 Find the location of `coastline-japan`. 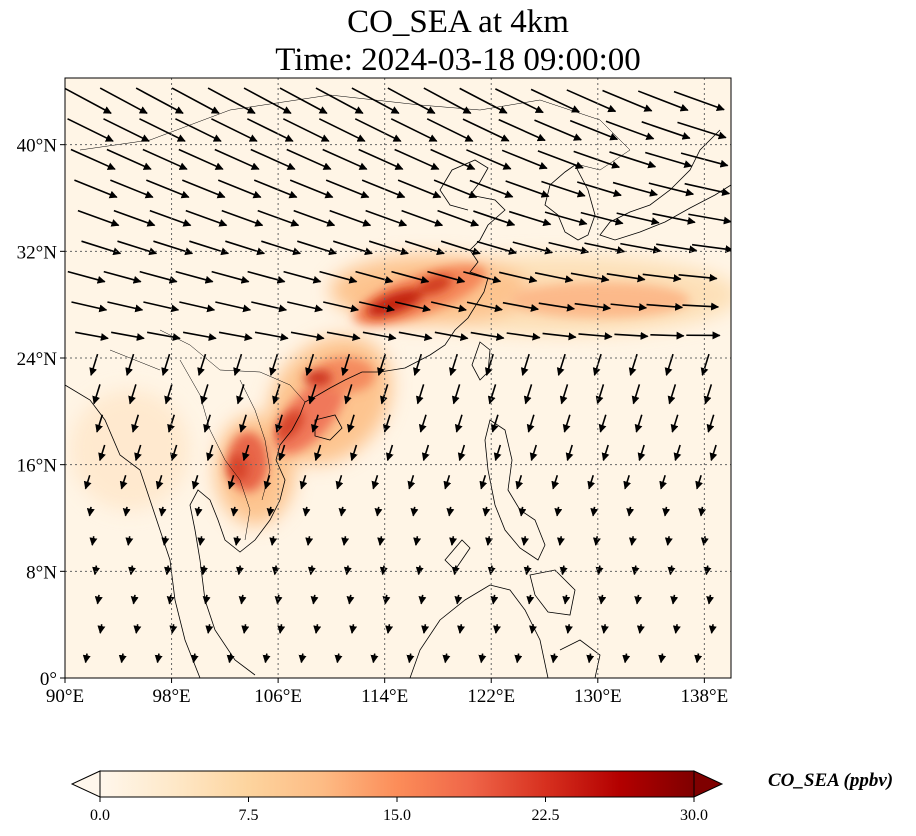

coastline-japan is located at coordinates (665, 185).